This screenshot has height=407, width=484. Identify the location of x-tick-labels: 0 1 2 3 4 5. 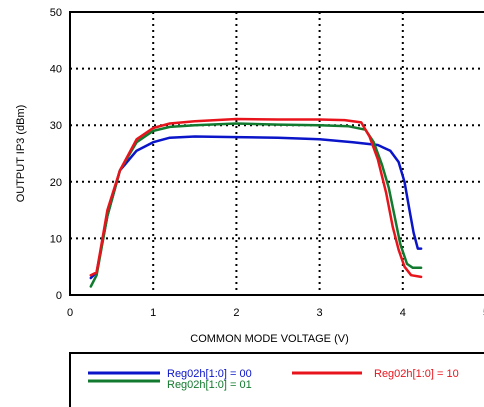
(275, 313).